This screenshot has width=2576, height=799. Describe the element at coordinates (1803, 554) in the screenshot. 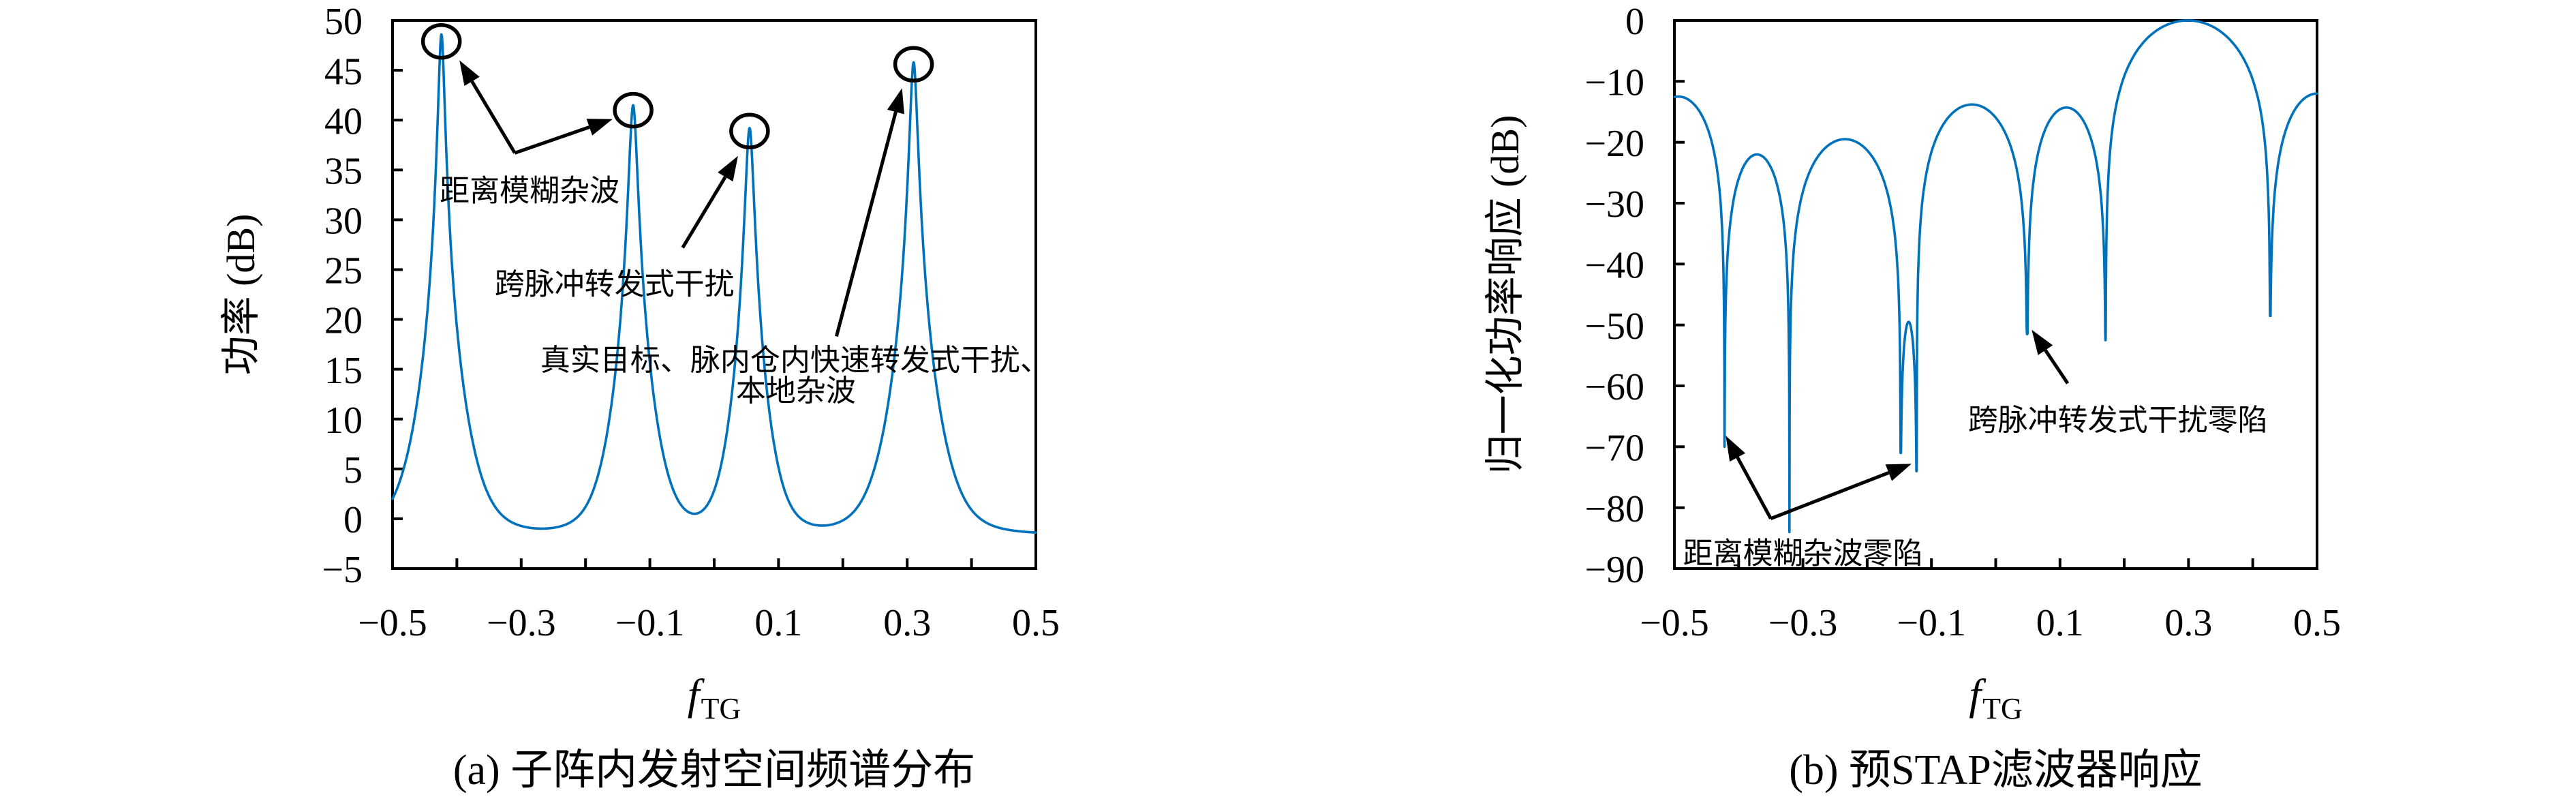

I see `annotation-label: 距离模糊杂波零陷` at that location.